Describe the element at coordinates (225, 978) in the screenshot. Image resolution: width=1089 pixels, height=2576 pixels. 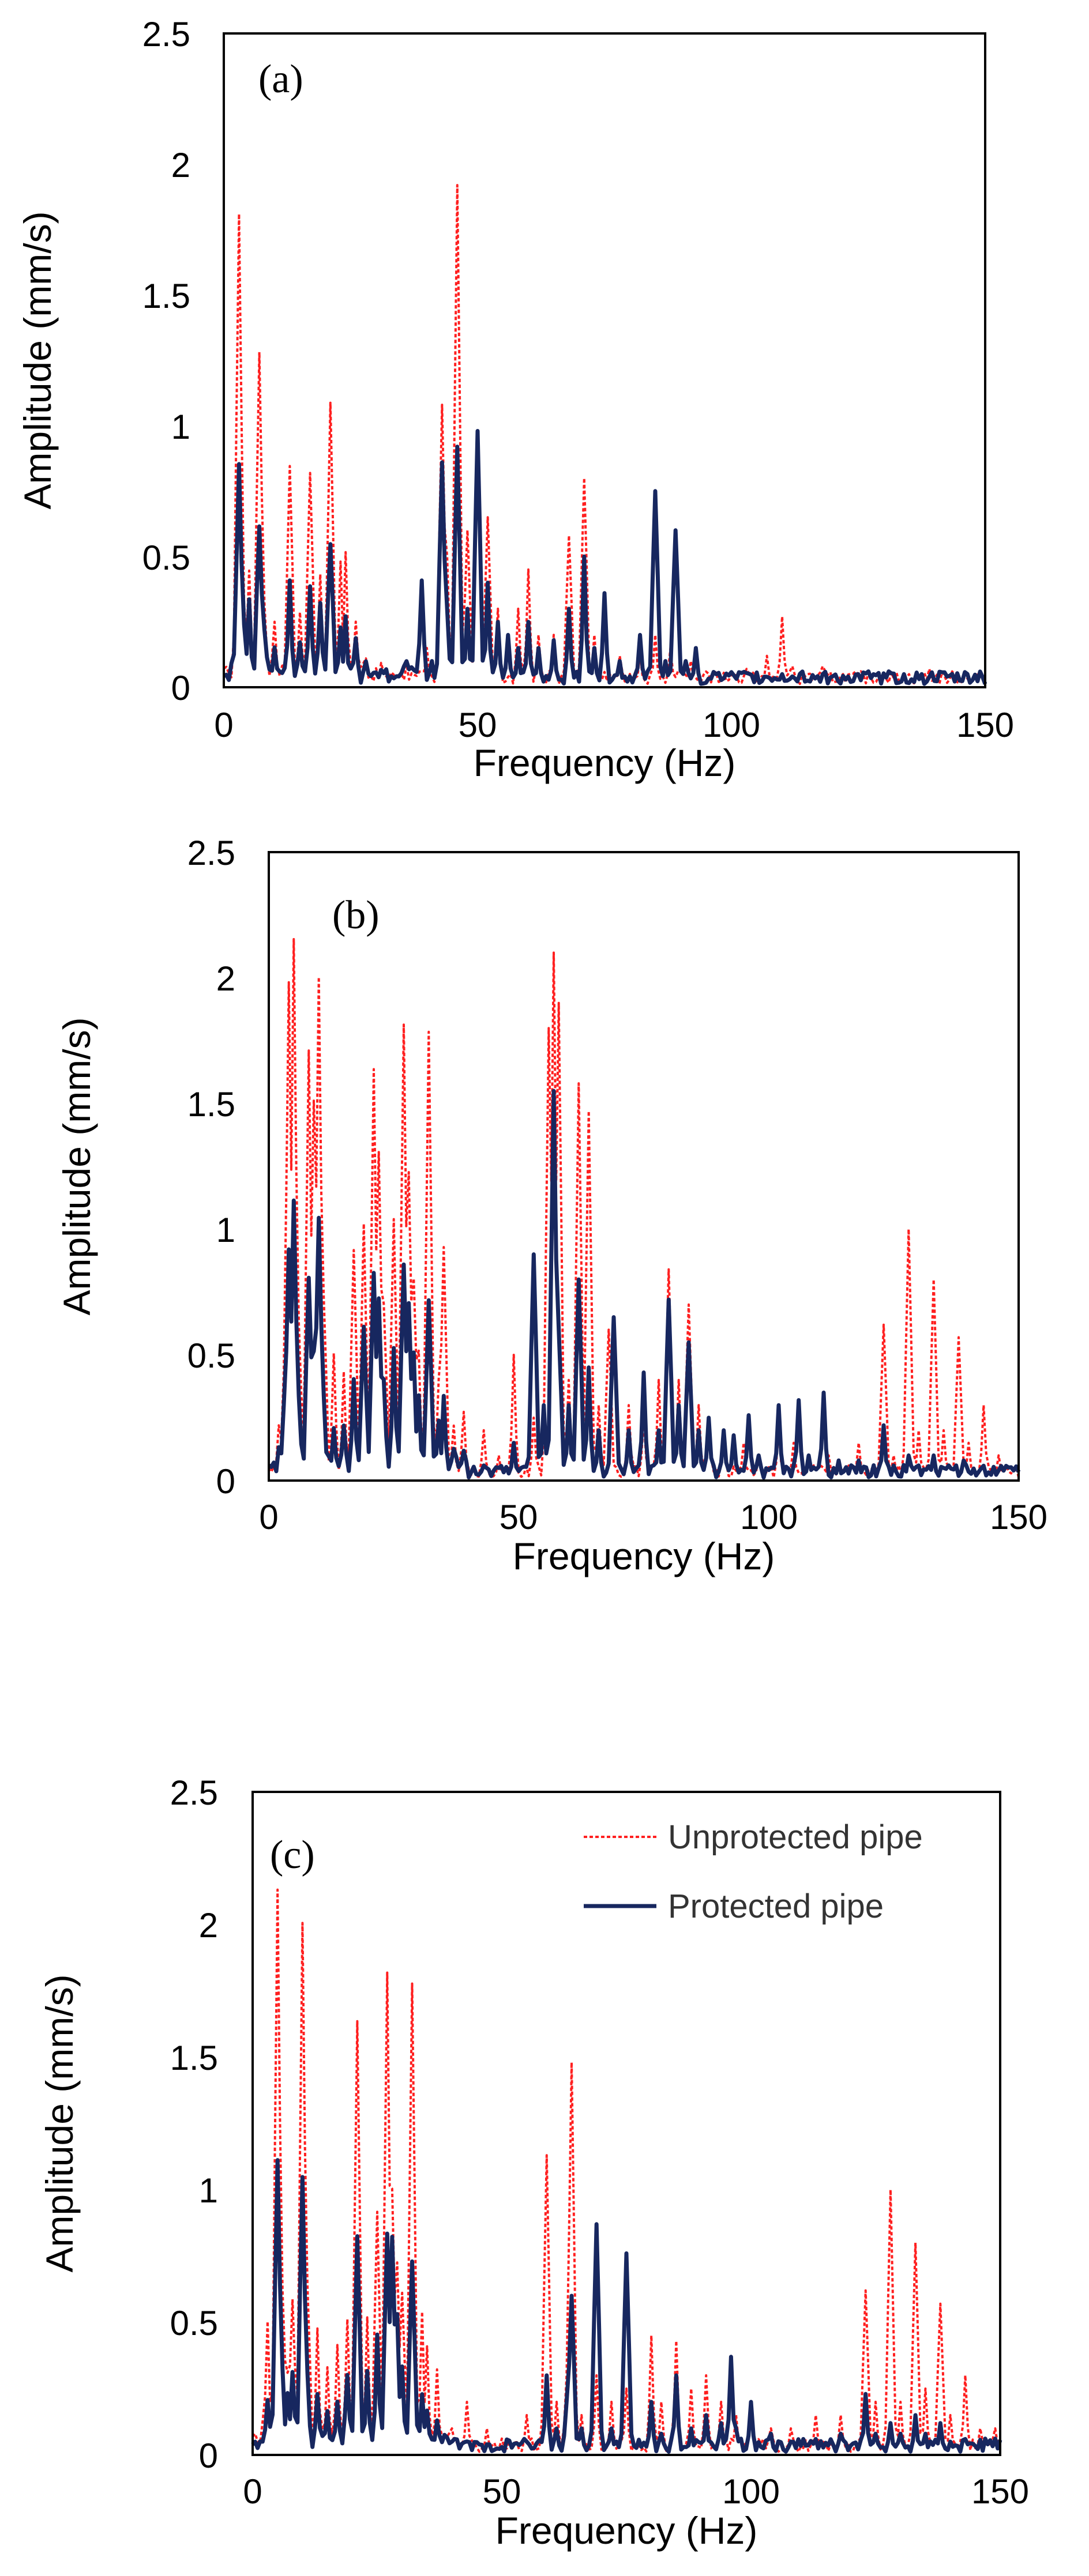
I see `panel-b-ytick-4: 2` at that location.